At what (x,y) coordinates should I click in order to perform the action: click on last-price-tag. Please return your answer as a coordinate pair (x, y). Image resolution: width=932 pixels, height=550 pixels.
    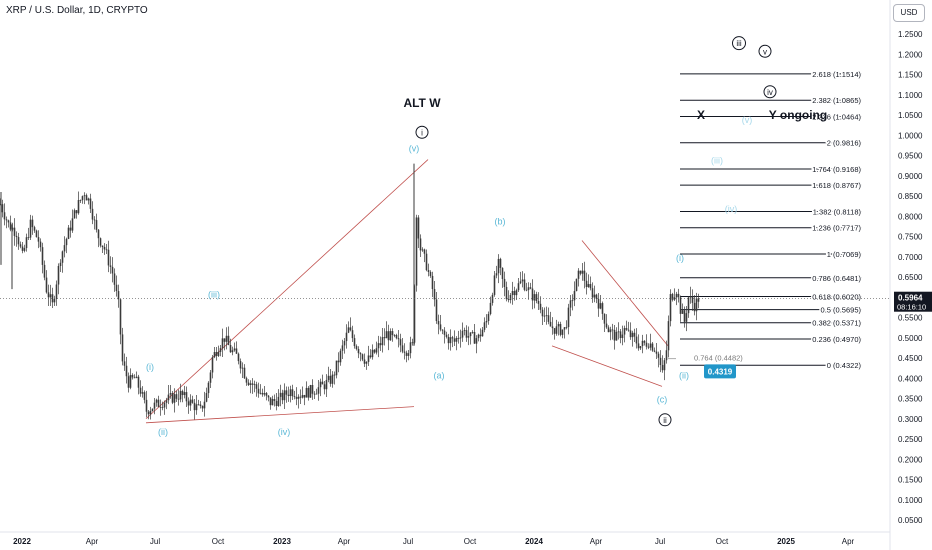
    Looking at the image, I should click on (913, 301).